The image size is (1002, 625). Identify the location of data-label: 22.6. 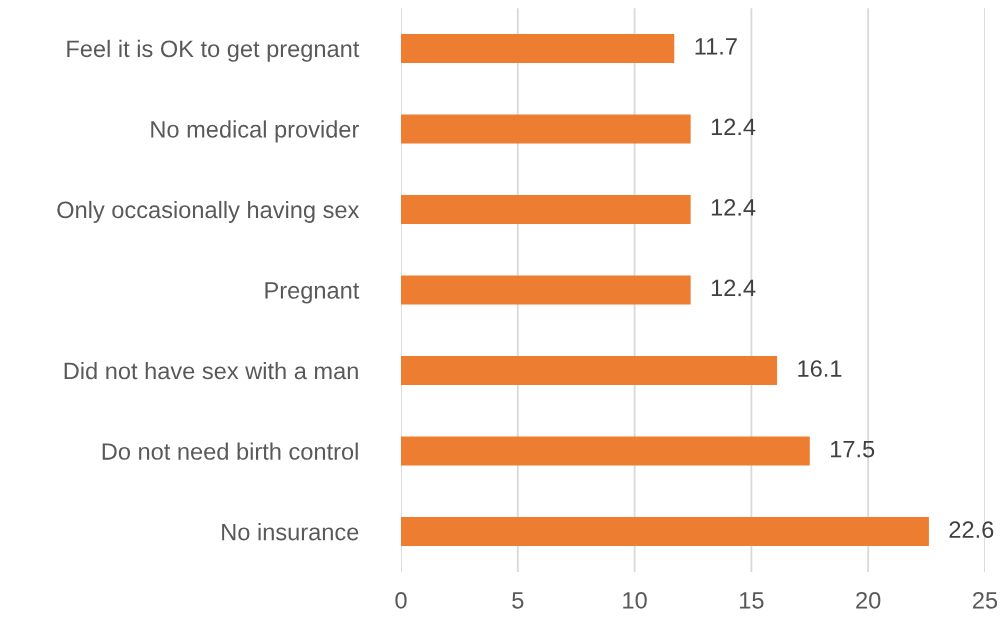
(971, 529).